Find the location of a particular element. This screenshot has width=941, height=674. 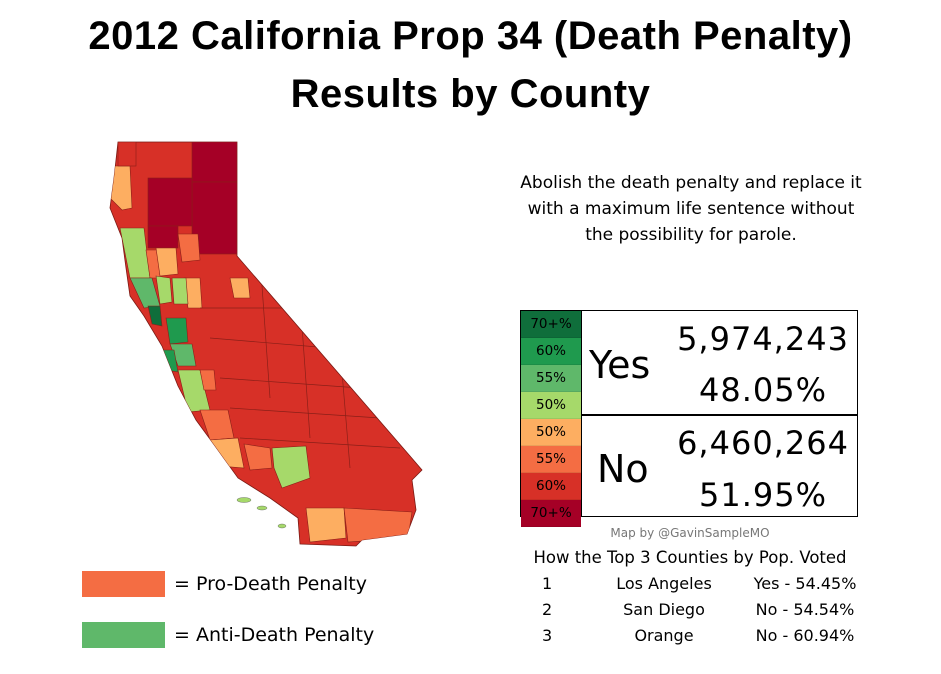

legend-no-55: 55% is located at coordinates (551, 459).